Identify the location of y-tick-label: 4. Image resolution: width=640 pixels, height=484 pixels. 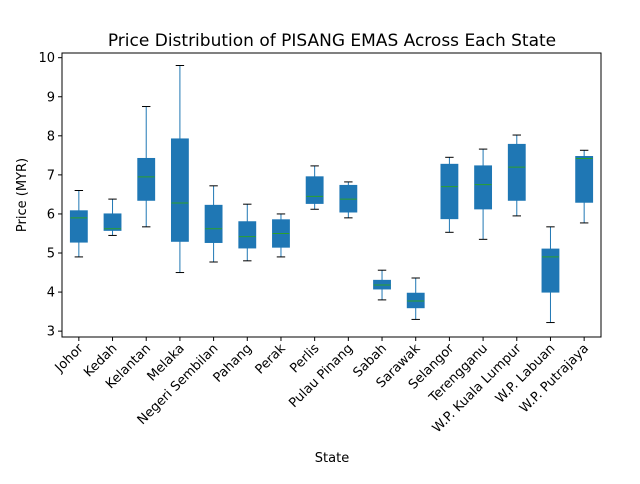
(51, 293).